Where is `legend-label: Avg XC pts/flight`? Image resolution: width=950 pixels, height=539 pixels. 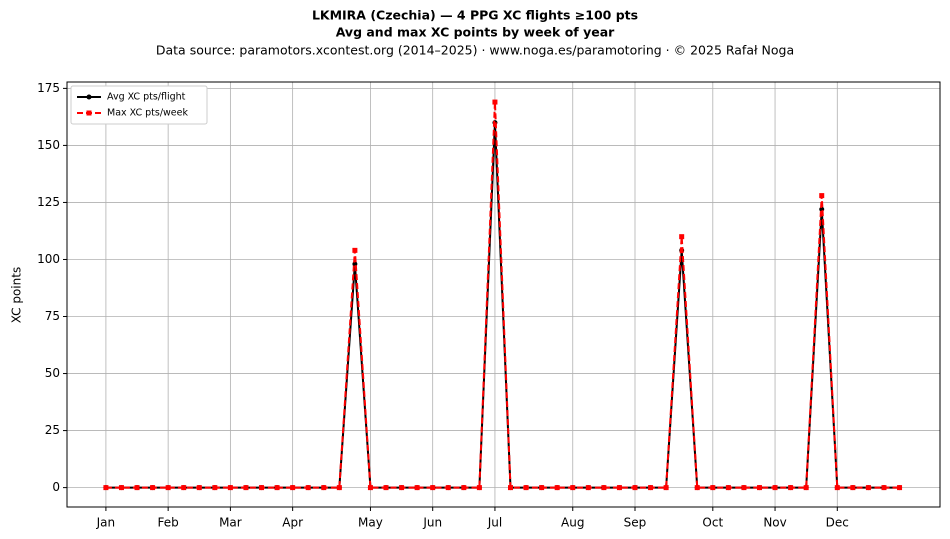 legend-label: Avg XC pts/flight is located at coordinates (146, 97).